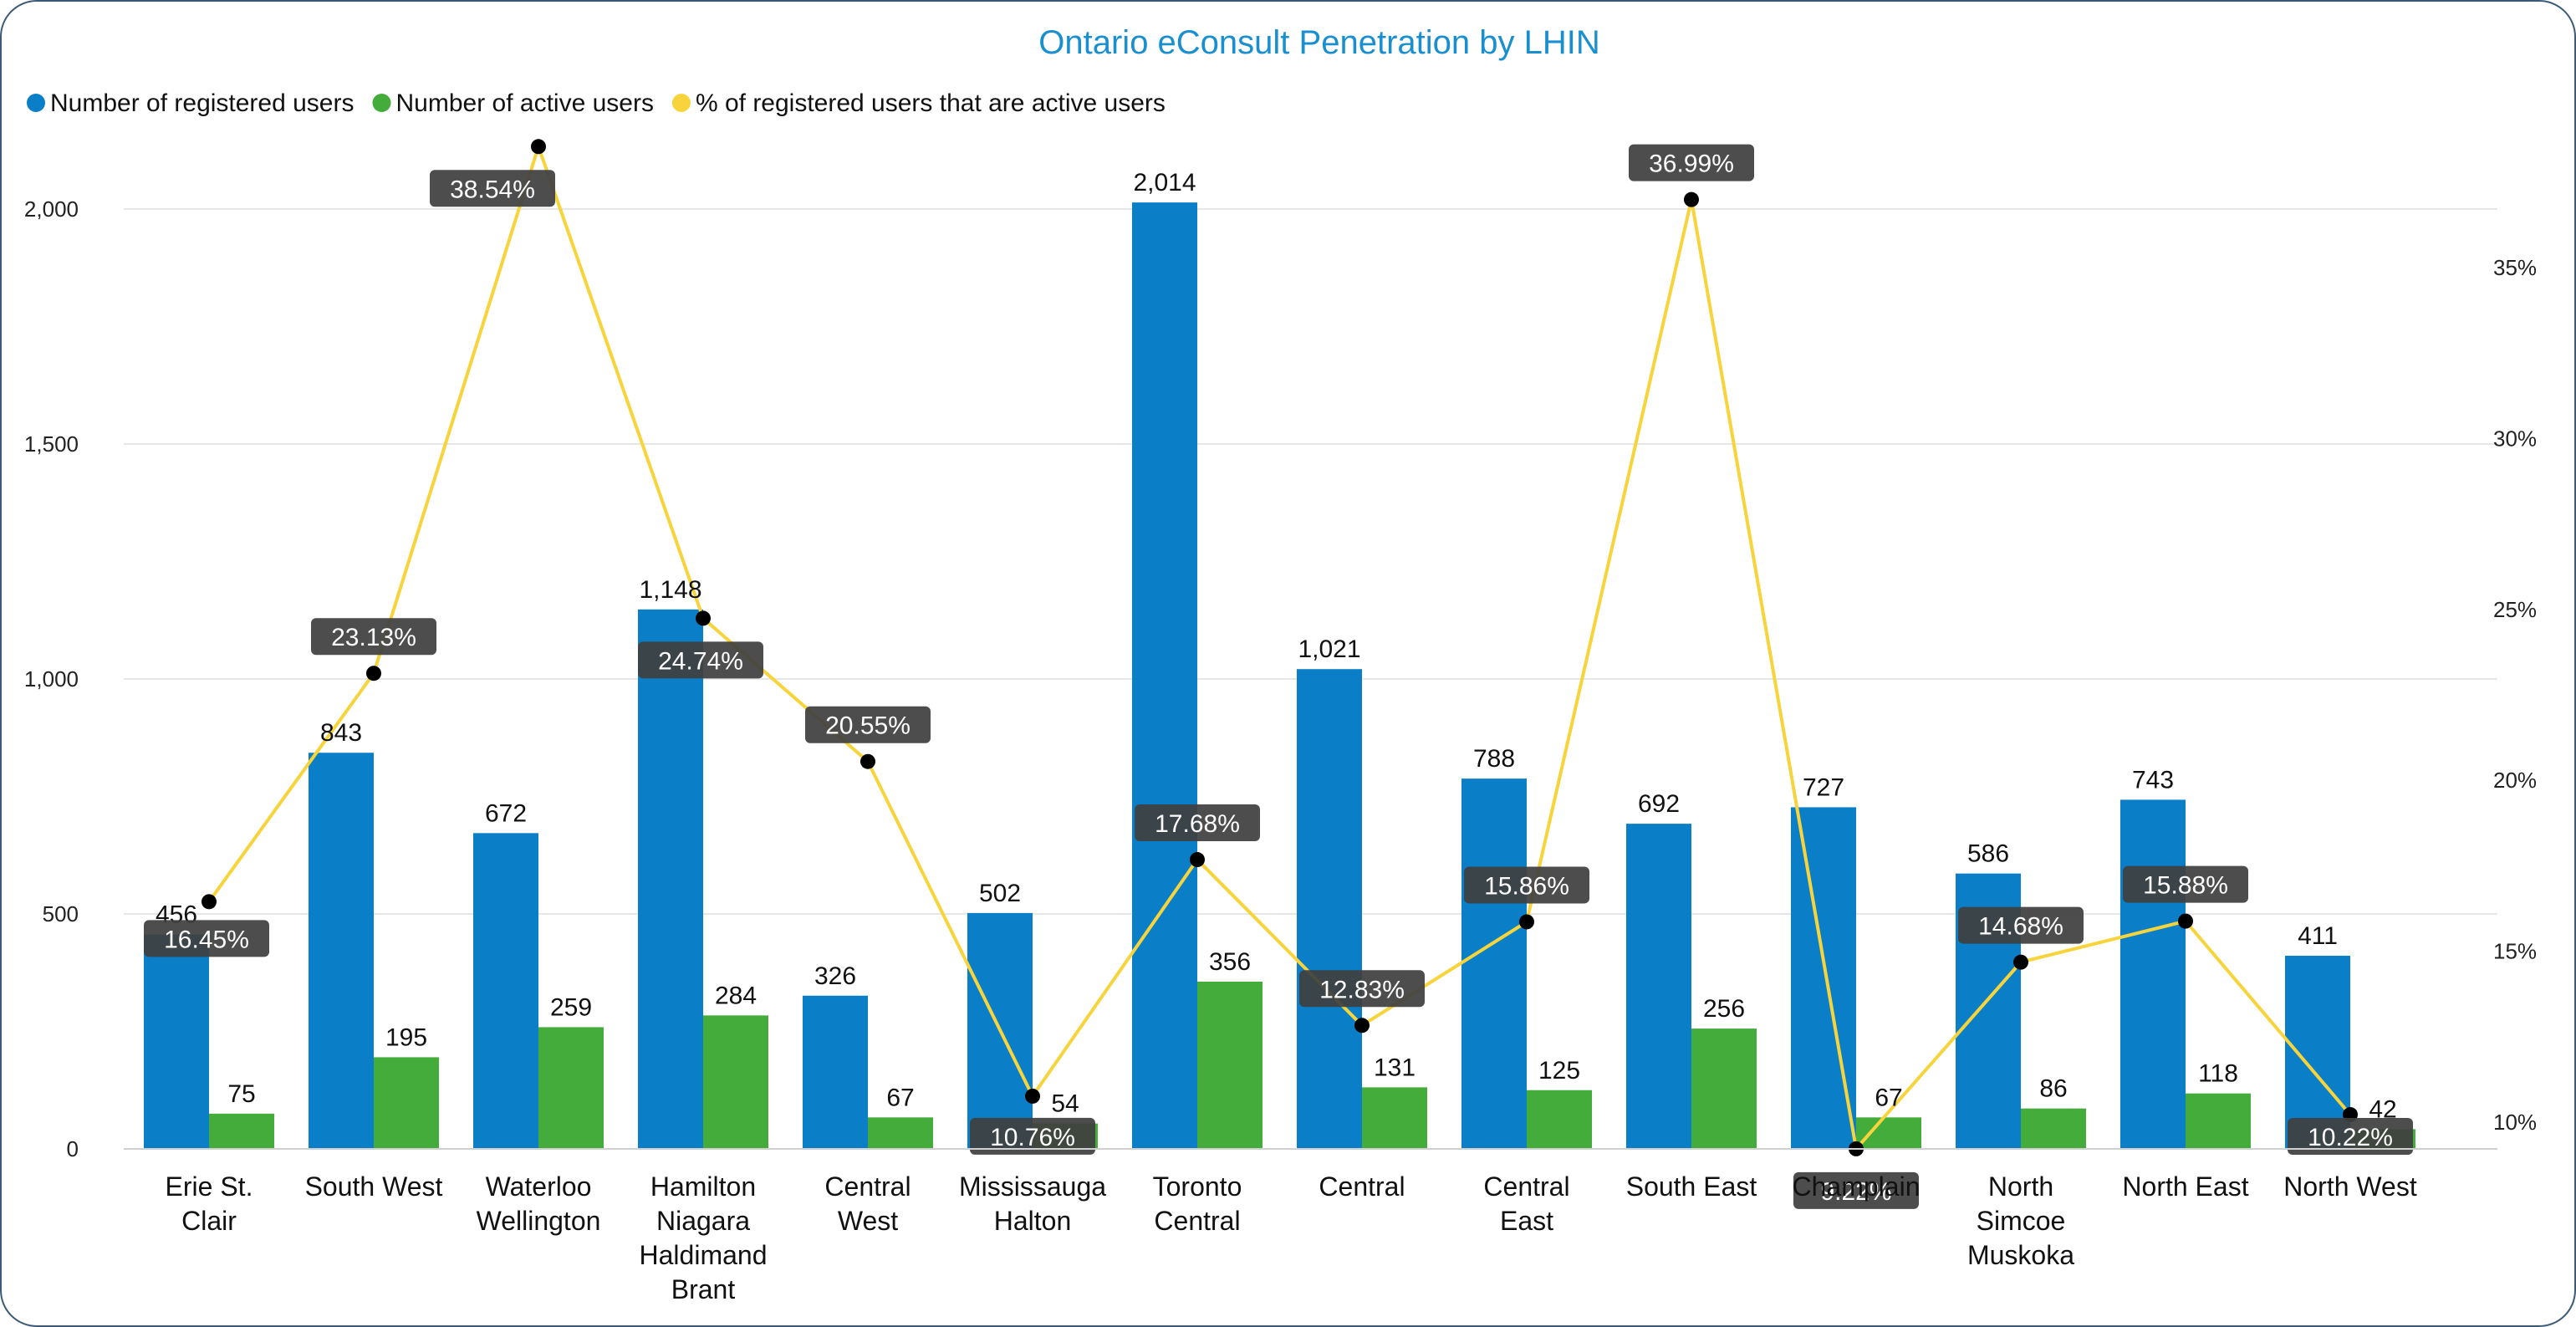  I want to click on data-label-registered: 326, so click(835, 976).